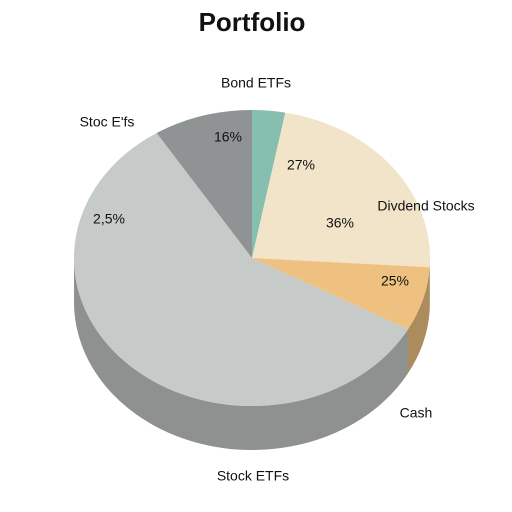  I want to click on annotation: 16%, so click(228, 137).